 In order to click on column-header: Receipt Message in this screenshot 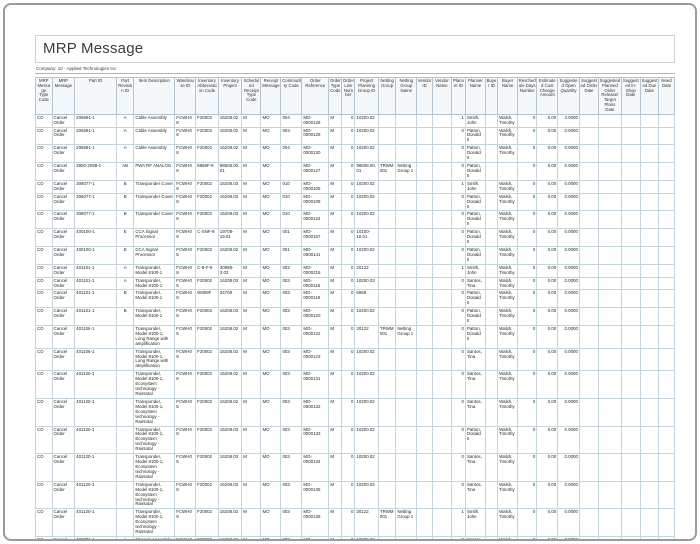, I will do `click(271, 96)`.